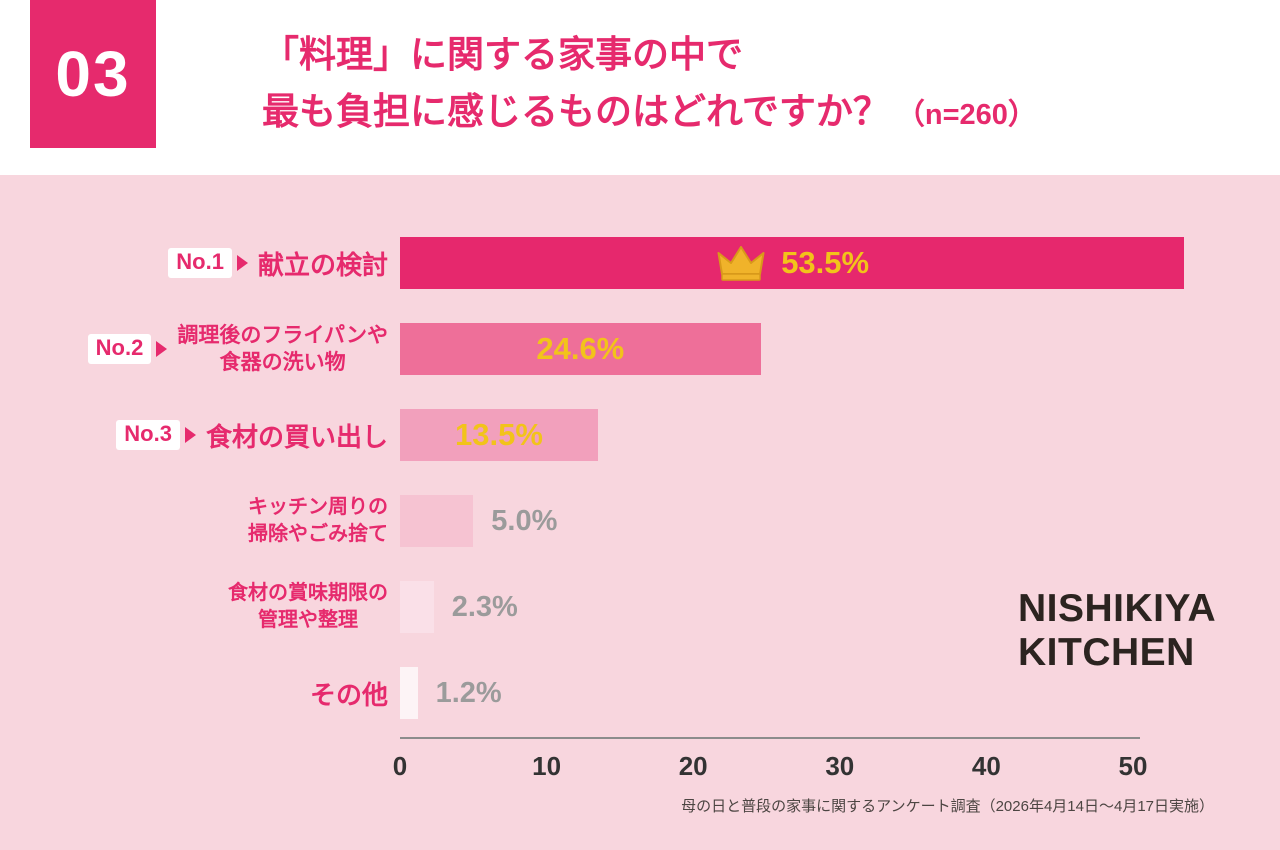 The image size is (1280, 850). I want to click on chart-row: キッチン周りの 掃除やごみ捨て 5.0%, so click(640, 521).